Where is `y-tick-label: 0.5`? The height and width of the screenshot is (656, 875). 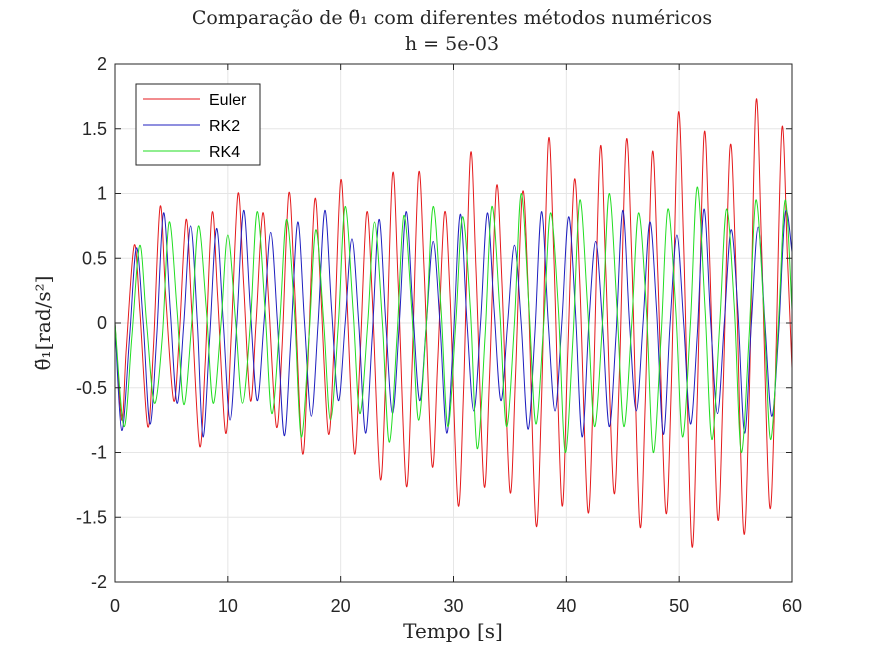 y-tick-label: 0.5 is located at coordinates (94, 258).